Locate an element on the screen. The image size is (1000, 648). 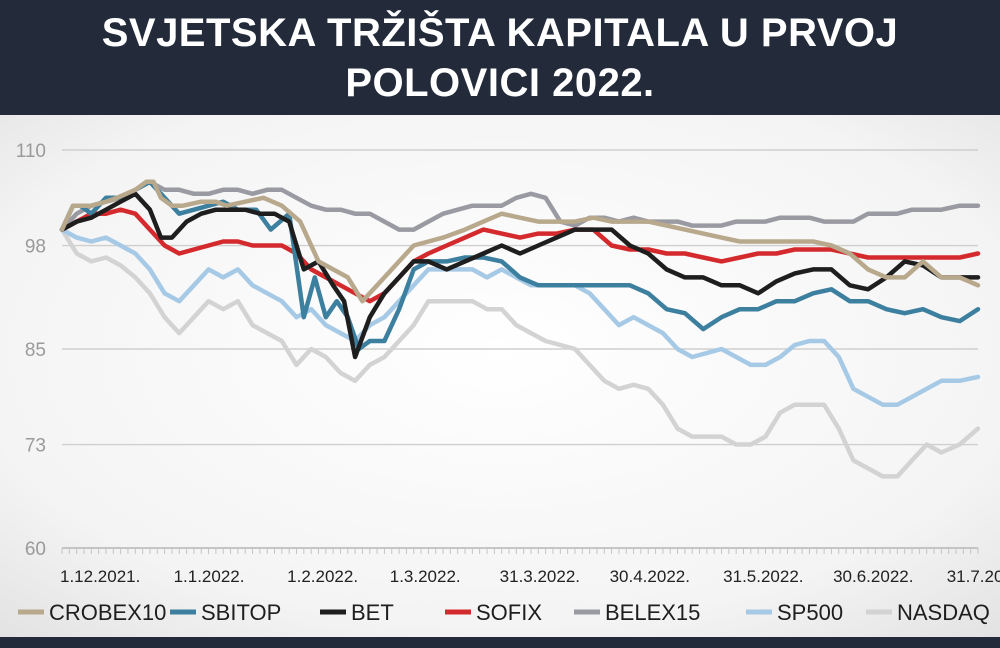
legend-label: BELEX15 is located at coordinates (652, 612).